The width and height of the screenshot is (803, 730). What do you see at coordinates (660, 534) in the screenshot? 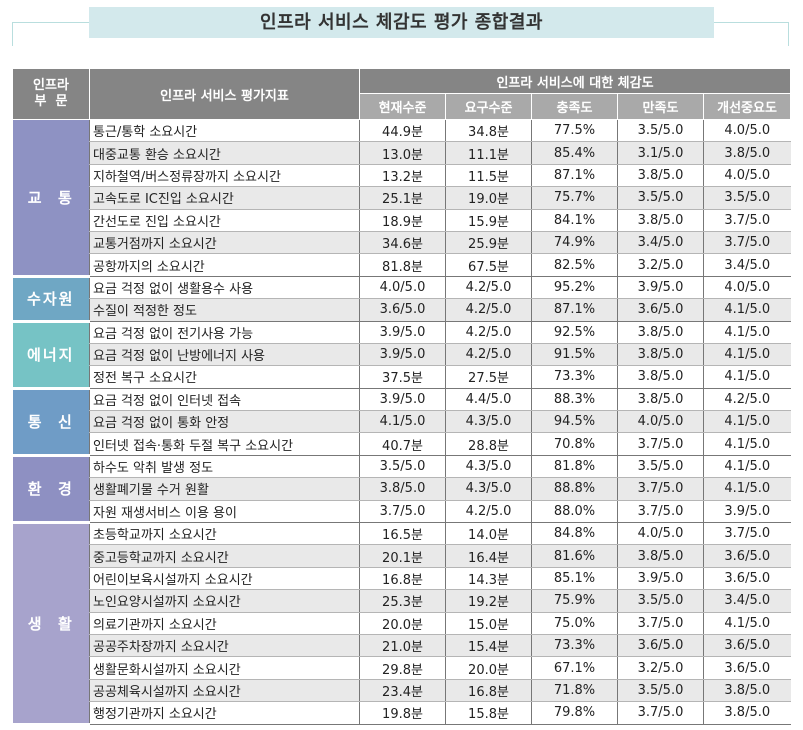
I see `satisfaction-cell: 4.0/5.0` at bounding box center [660, 534].